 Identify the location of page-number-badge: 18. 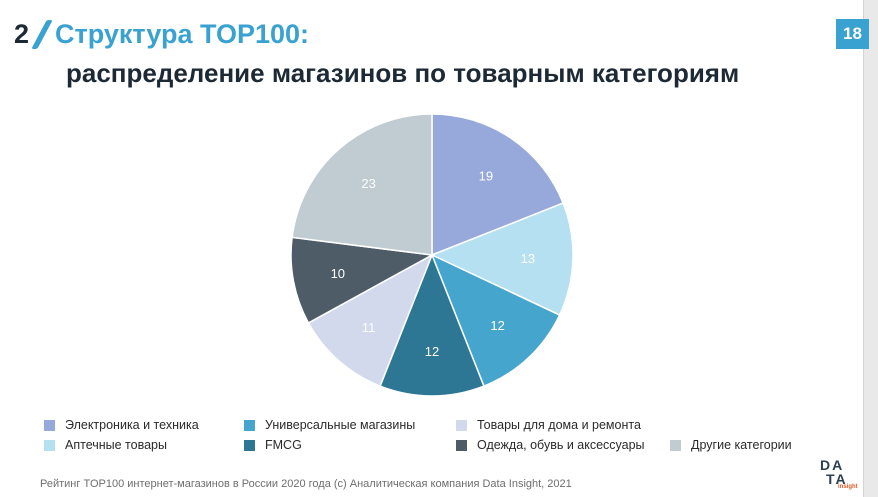
(852, 34).